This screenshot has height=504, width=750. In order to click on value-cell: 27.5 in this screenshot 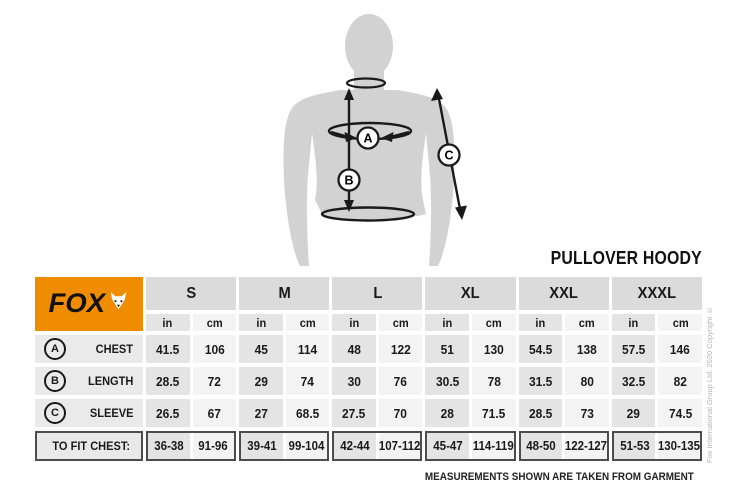, I will do `click(354, 413)`.